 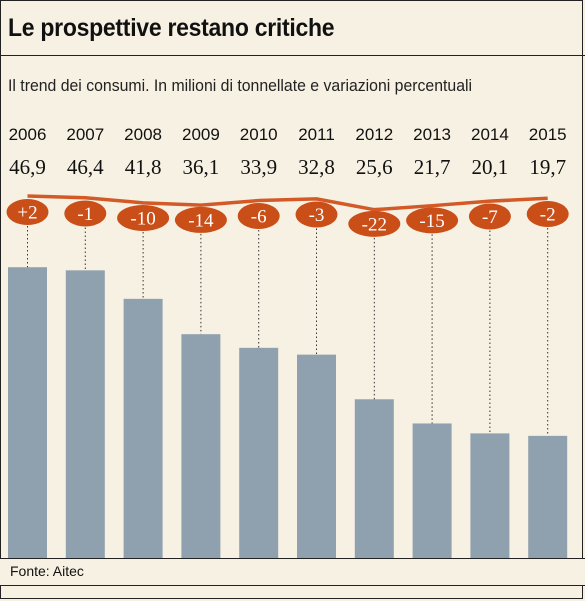 I want to click on year-label: 2006, so click(x=28, y=134).